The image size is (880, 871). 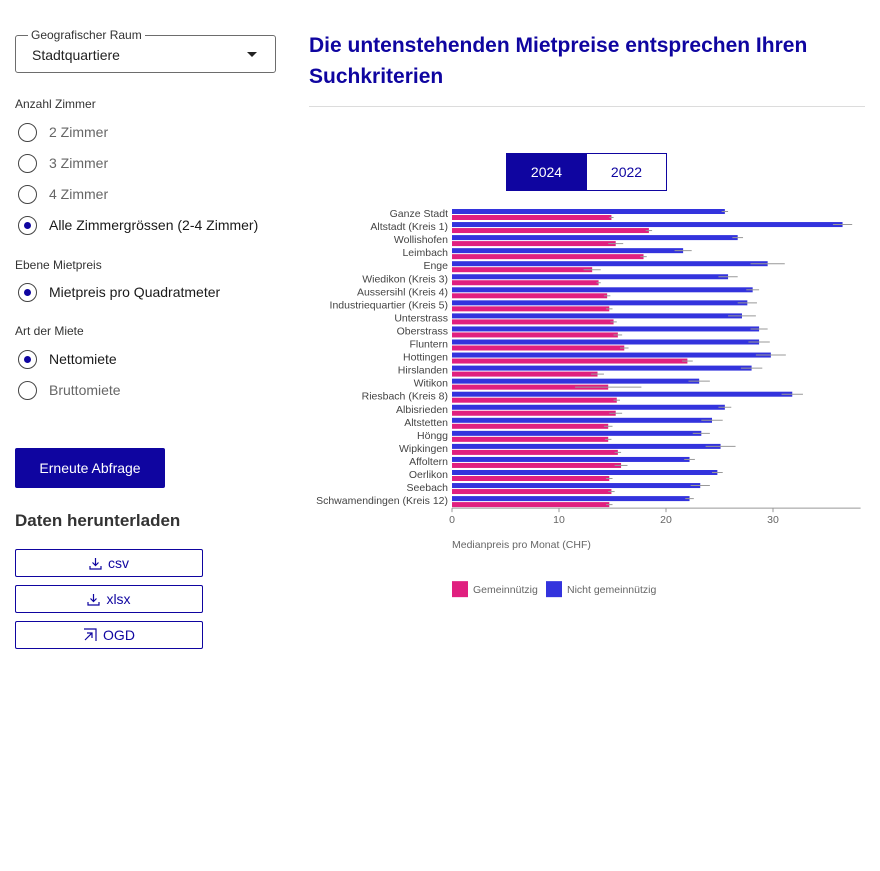 What do you see at coordinates (86, 35) in the screenshot?
I see `geo-select-legend: Geografischer Raum` at bounding box center [86, 35].